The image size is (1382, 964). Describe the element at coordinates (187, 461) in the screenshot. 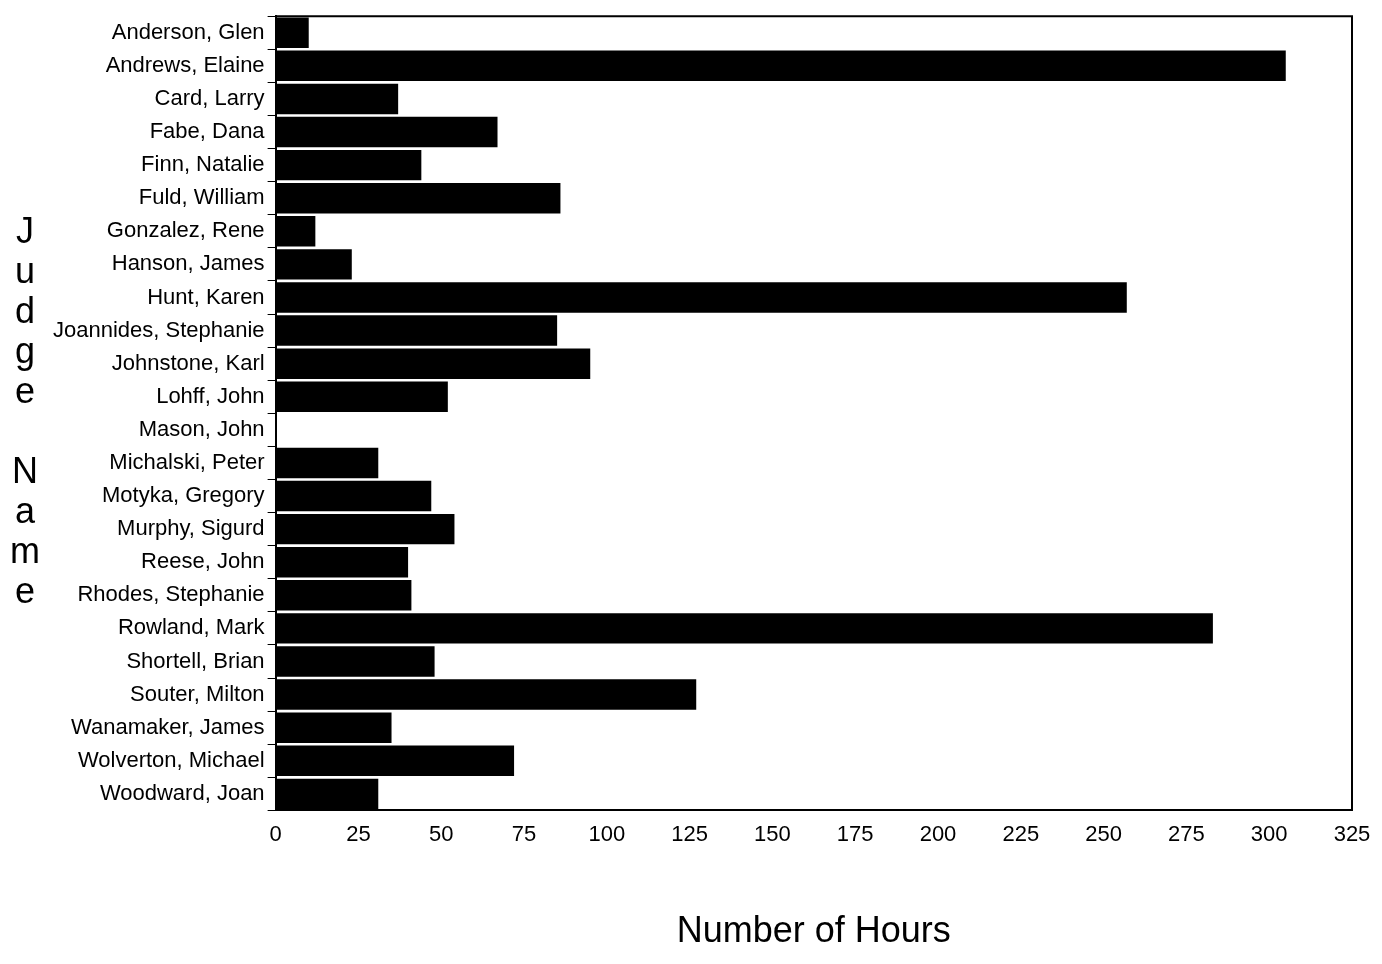

I see `y-tick-label: Michalski, Peter` at that location.